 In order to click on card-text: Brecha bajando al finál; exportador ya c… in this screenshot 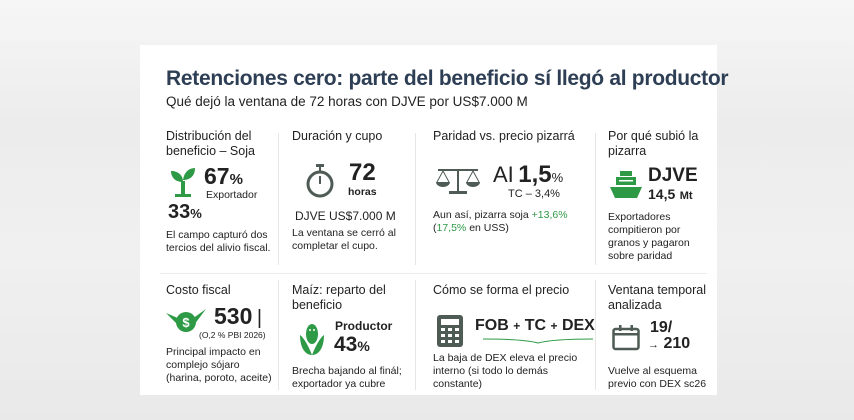, I will do `click(347, 377)`.